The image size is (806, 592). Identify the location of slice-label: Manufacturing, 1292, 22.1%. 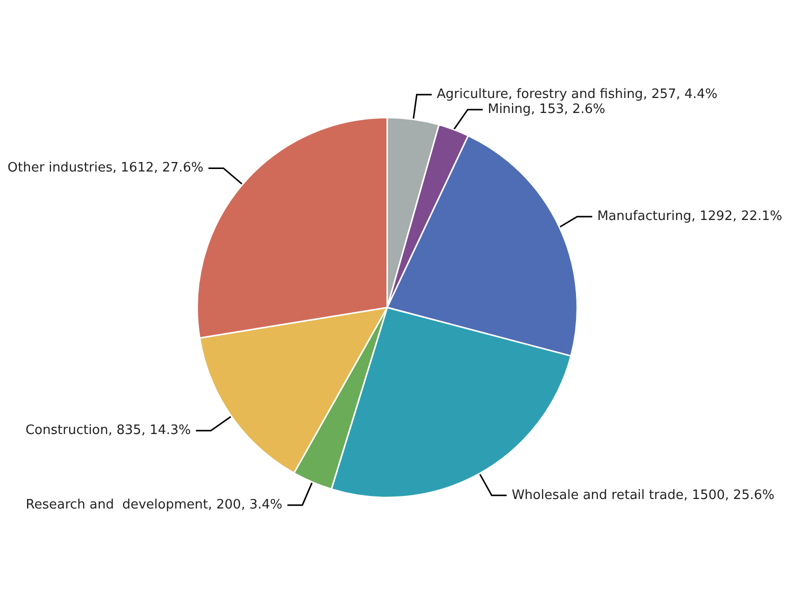
(689, 216).